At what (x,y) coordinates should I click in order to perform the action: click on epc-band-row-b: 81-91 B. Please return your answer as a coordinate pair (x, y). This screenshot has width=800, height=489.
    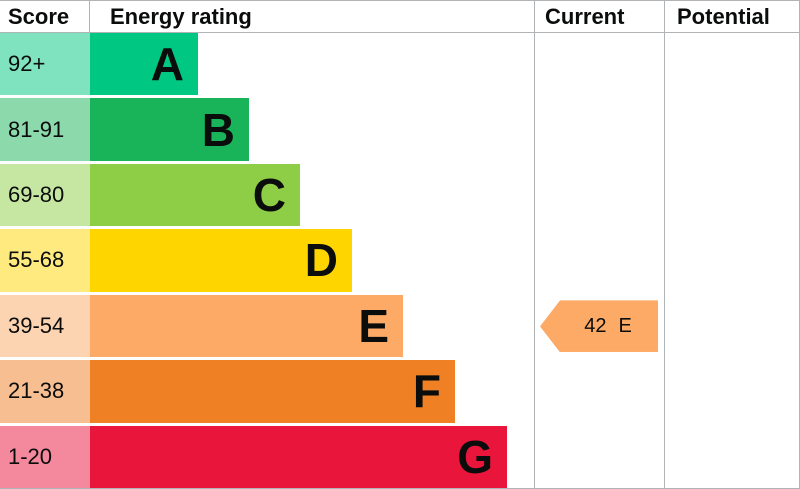
    Looking at the image, I should click on (400, 130).